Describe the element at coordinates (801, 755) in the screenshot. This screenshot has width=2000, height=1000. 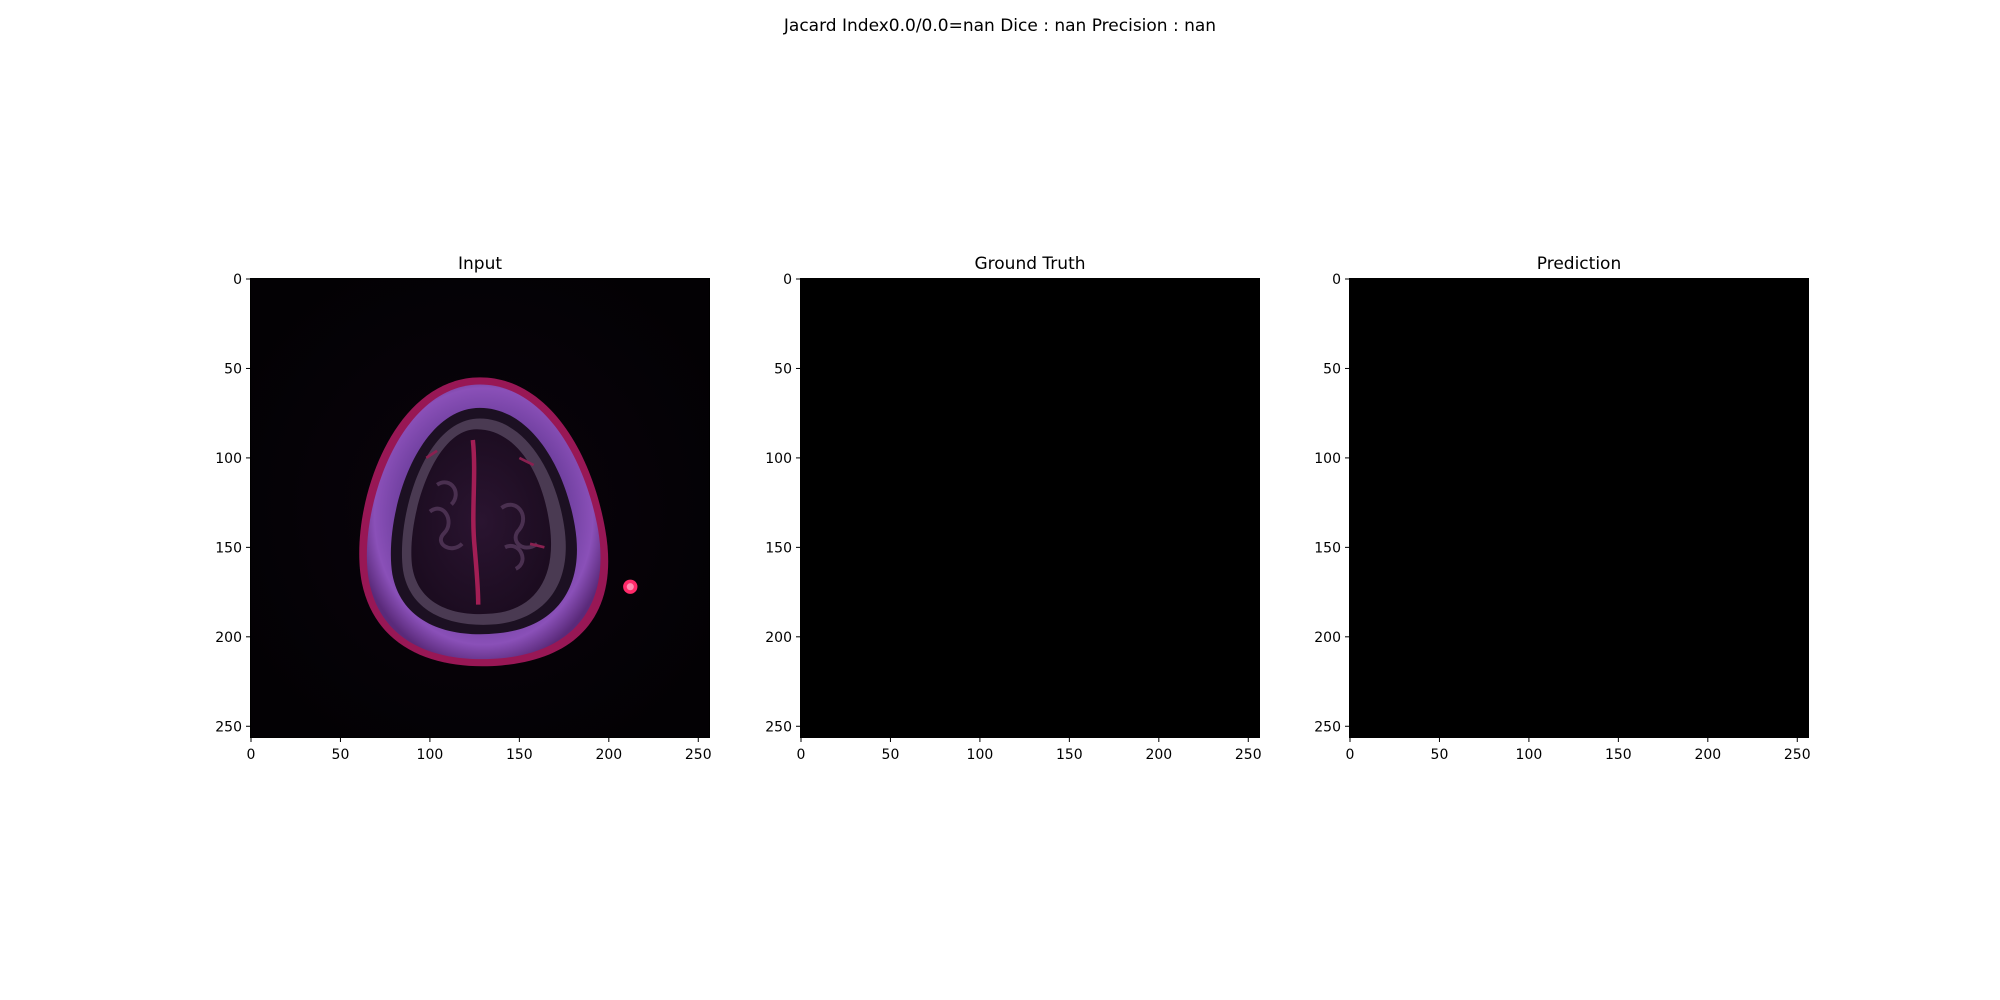
I see `ground-truth-x-tick-label-0: 0` at that location.